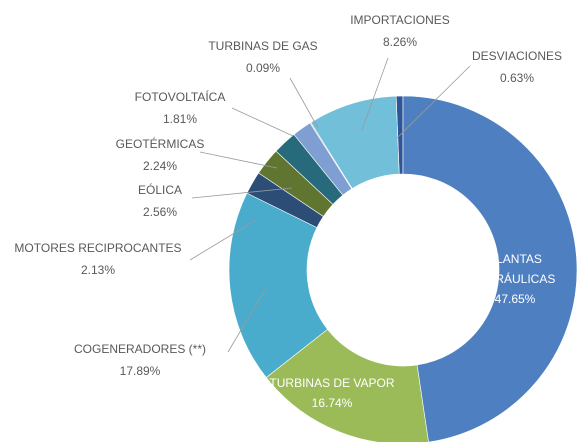  Describe the element at coordinates (400, 20) in the screenshot. I see `category-label: IMPORTACIONES` at that location.